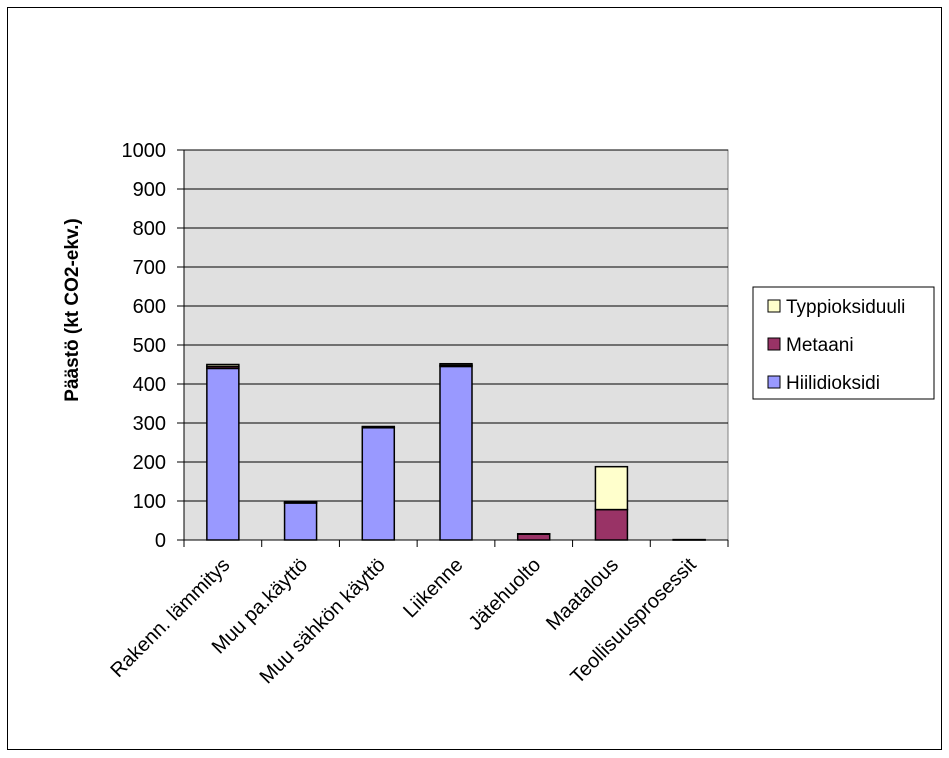  What do you see at coordinates (144, 151) in the screenshot?
I see `y-tick-label: 1000` at bounding box center [144, 151].